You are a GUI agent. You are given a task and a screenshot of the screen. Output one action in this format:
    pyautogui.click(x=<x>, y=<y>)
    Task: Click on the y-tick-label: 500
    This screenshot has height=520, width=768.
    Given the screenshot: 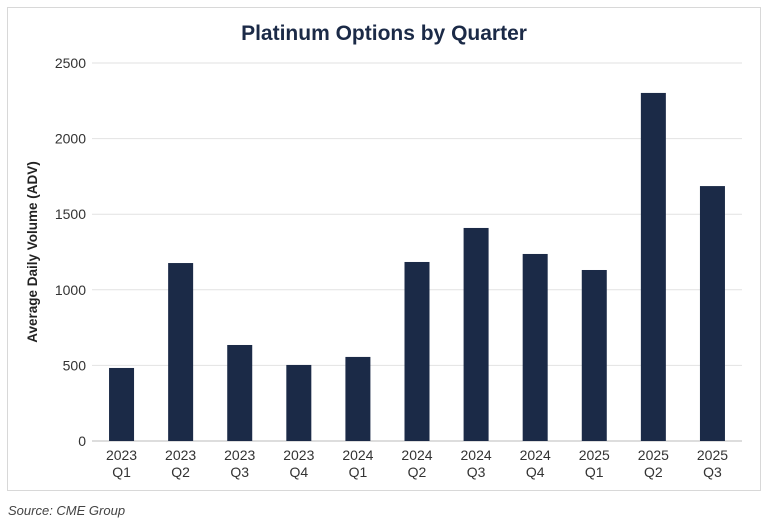 What is the action you would take?
    pyautogui.click(x=75, y=365)
    